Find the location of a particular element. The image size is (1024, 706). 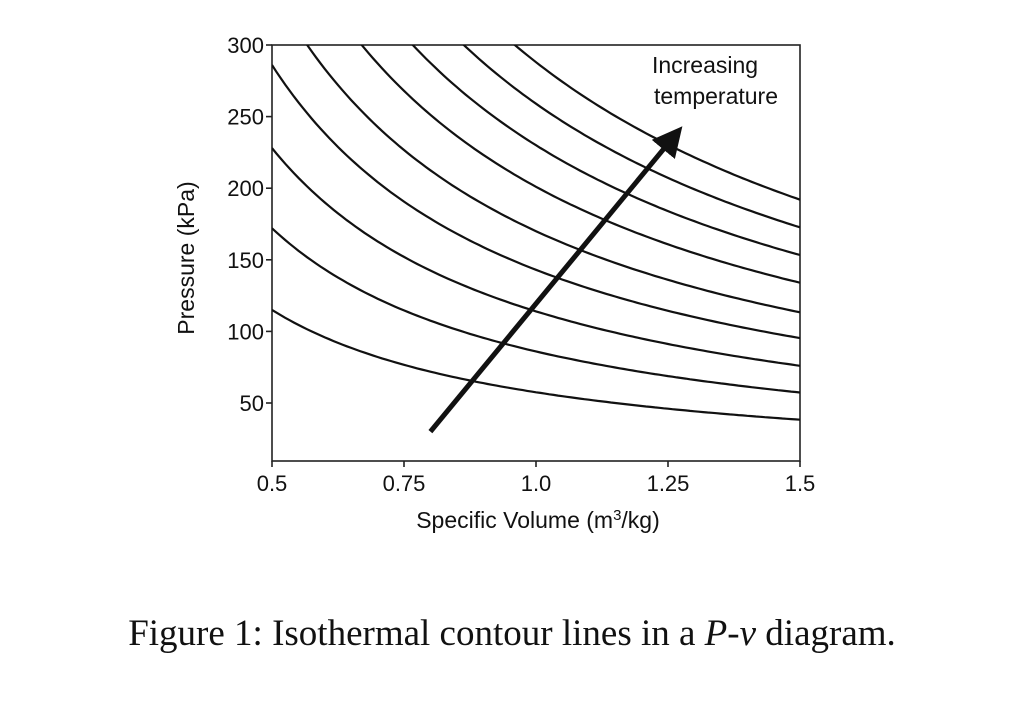

x-tick-label: 1.0 is located at coordinates (536, 483).